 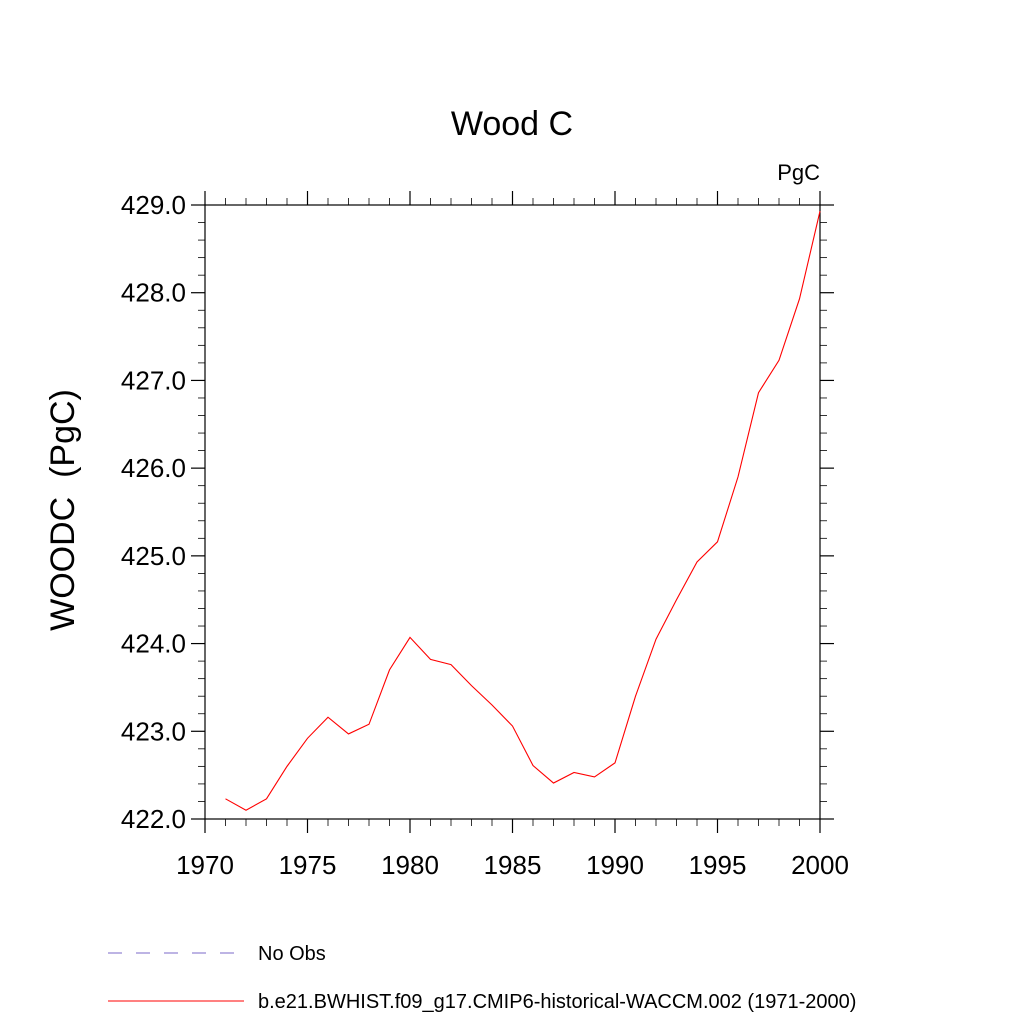 What do you see at coordinates (820, 865) in the screenshot?
I see `x-tick-label: 2000` at bounding box center [820, 865].